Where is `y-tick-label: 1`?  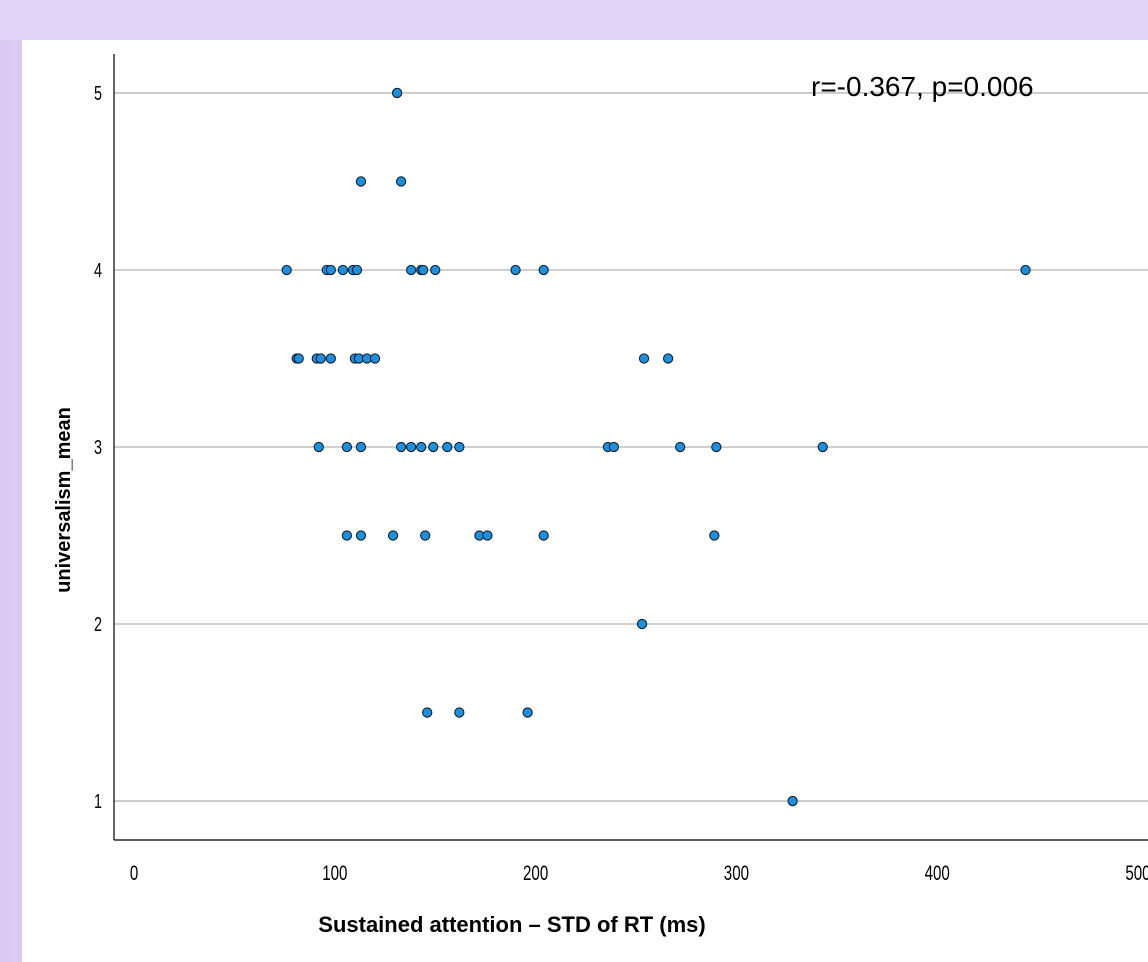 y-tick-label: 1 is located at coordinates (98, 801).